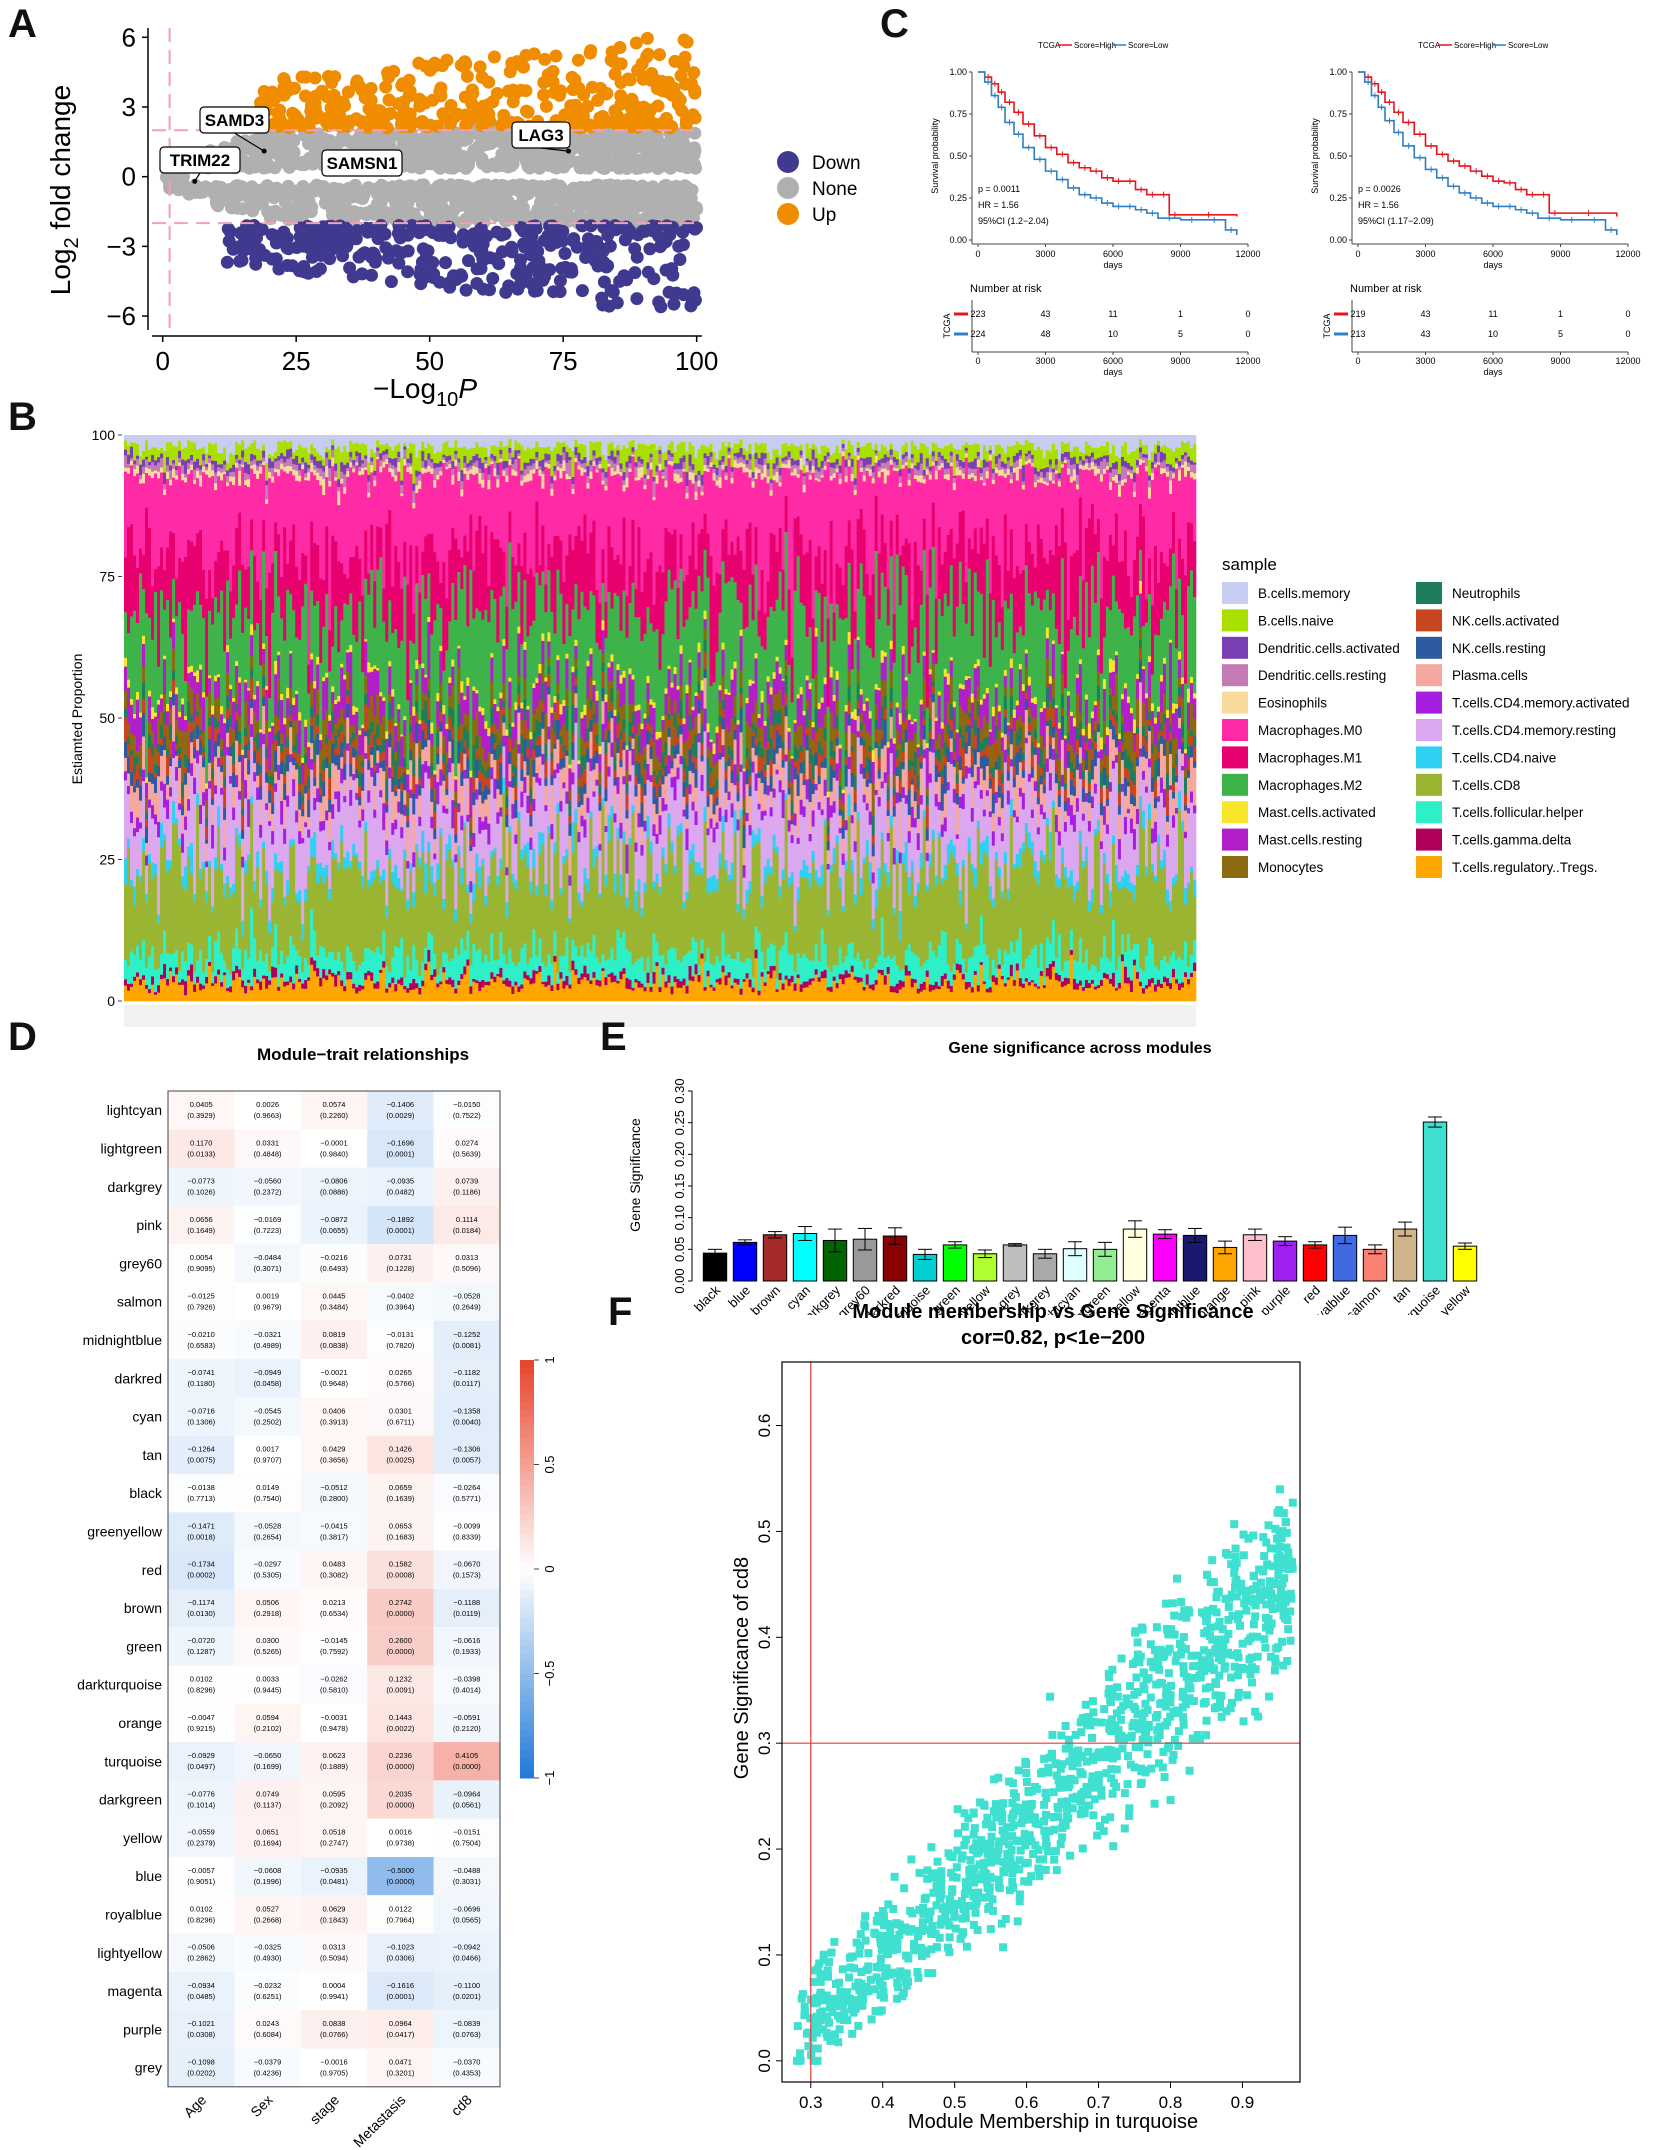  What do you see at coordinates (1180, 254) in the screenshot?
I see `km-x-tick-label: 9000` at bounding box center [1180, 254].